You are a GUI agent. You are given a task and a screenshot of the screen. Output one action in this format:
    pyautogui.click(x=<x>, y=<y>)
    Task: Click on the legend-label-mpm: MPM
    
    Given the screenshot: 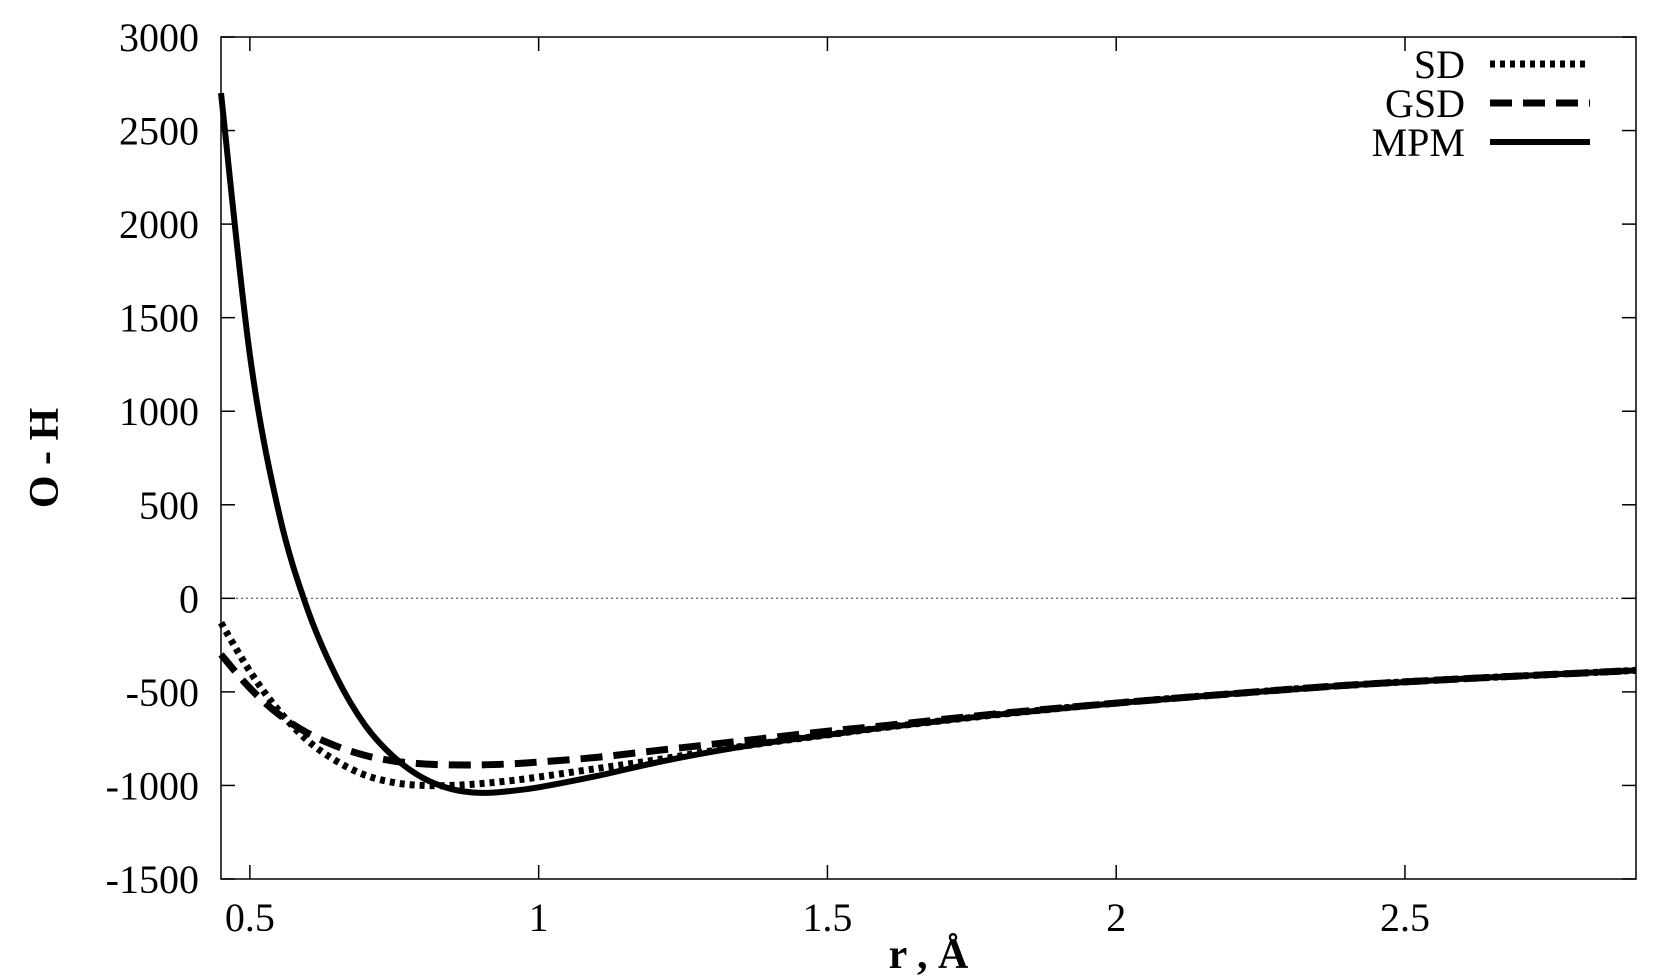 What is the action you would take?
    pyautogui.click(x=1418, y=142)
    